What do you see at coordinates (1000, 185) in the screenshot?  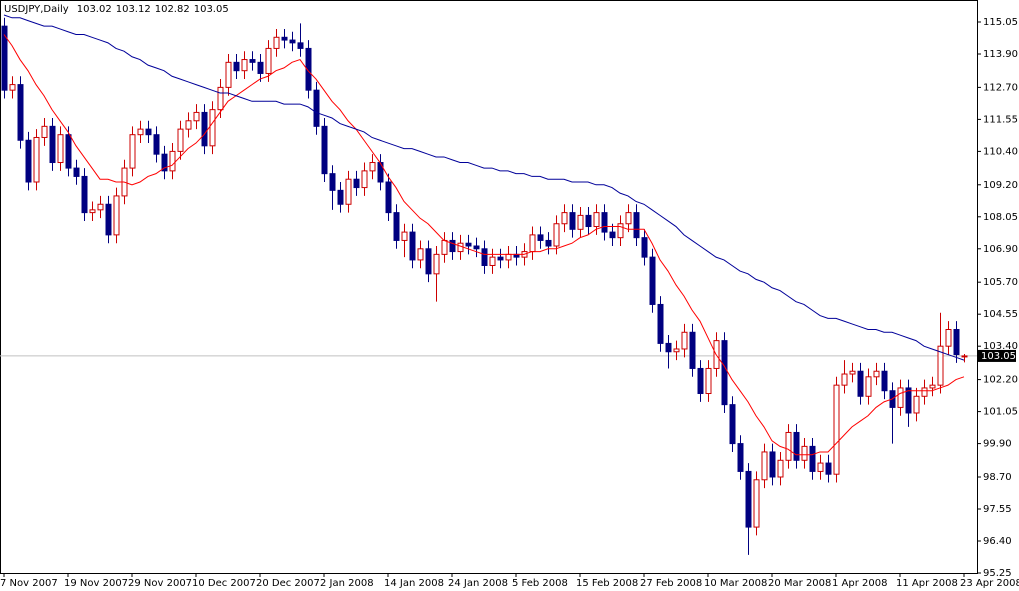 I see `y-tick-label: 109.20` at bounding box center [1000, 185].